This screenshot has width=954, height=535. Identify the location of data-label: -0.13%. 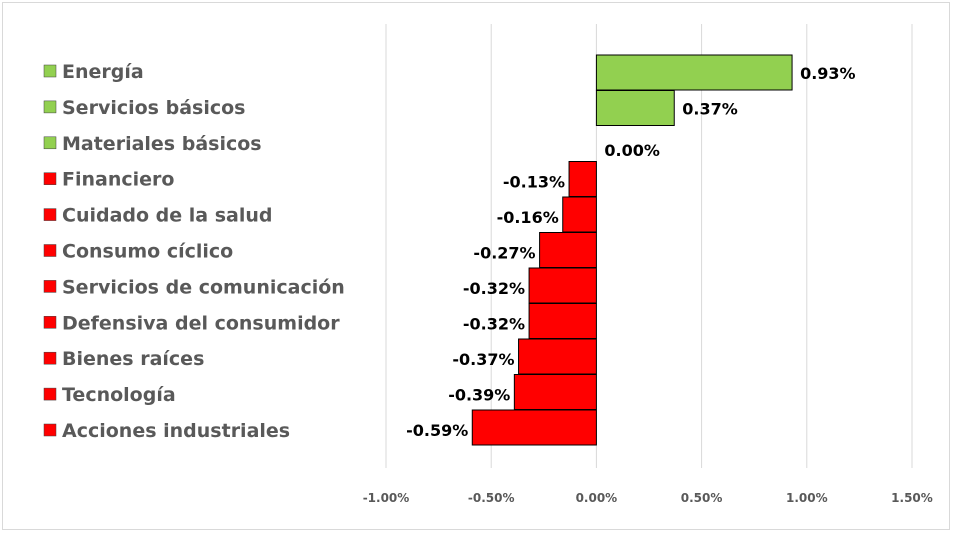
(534, 181).